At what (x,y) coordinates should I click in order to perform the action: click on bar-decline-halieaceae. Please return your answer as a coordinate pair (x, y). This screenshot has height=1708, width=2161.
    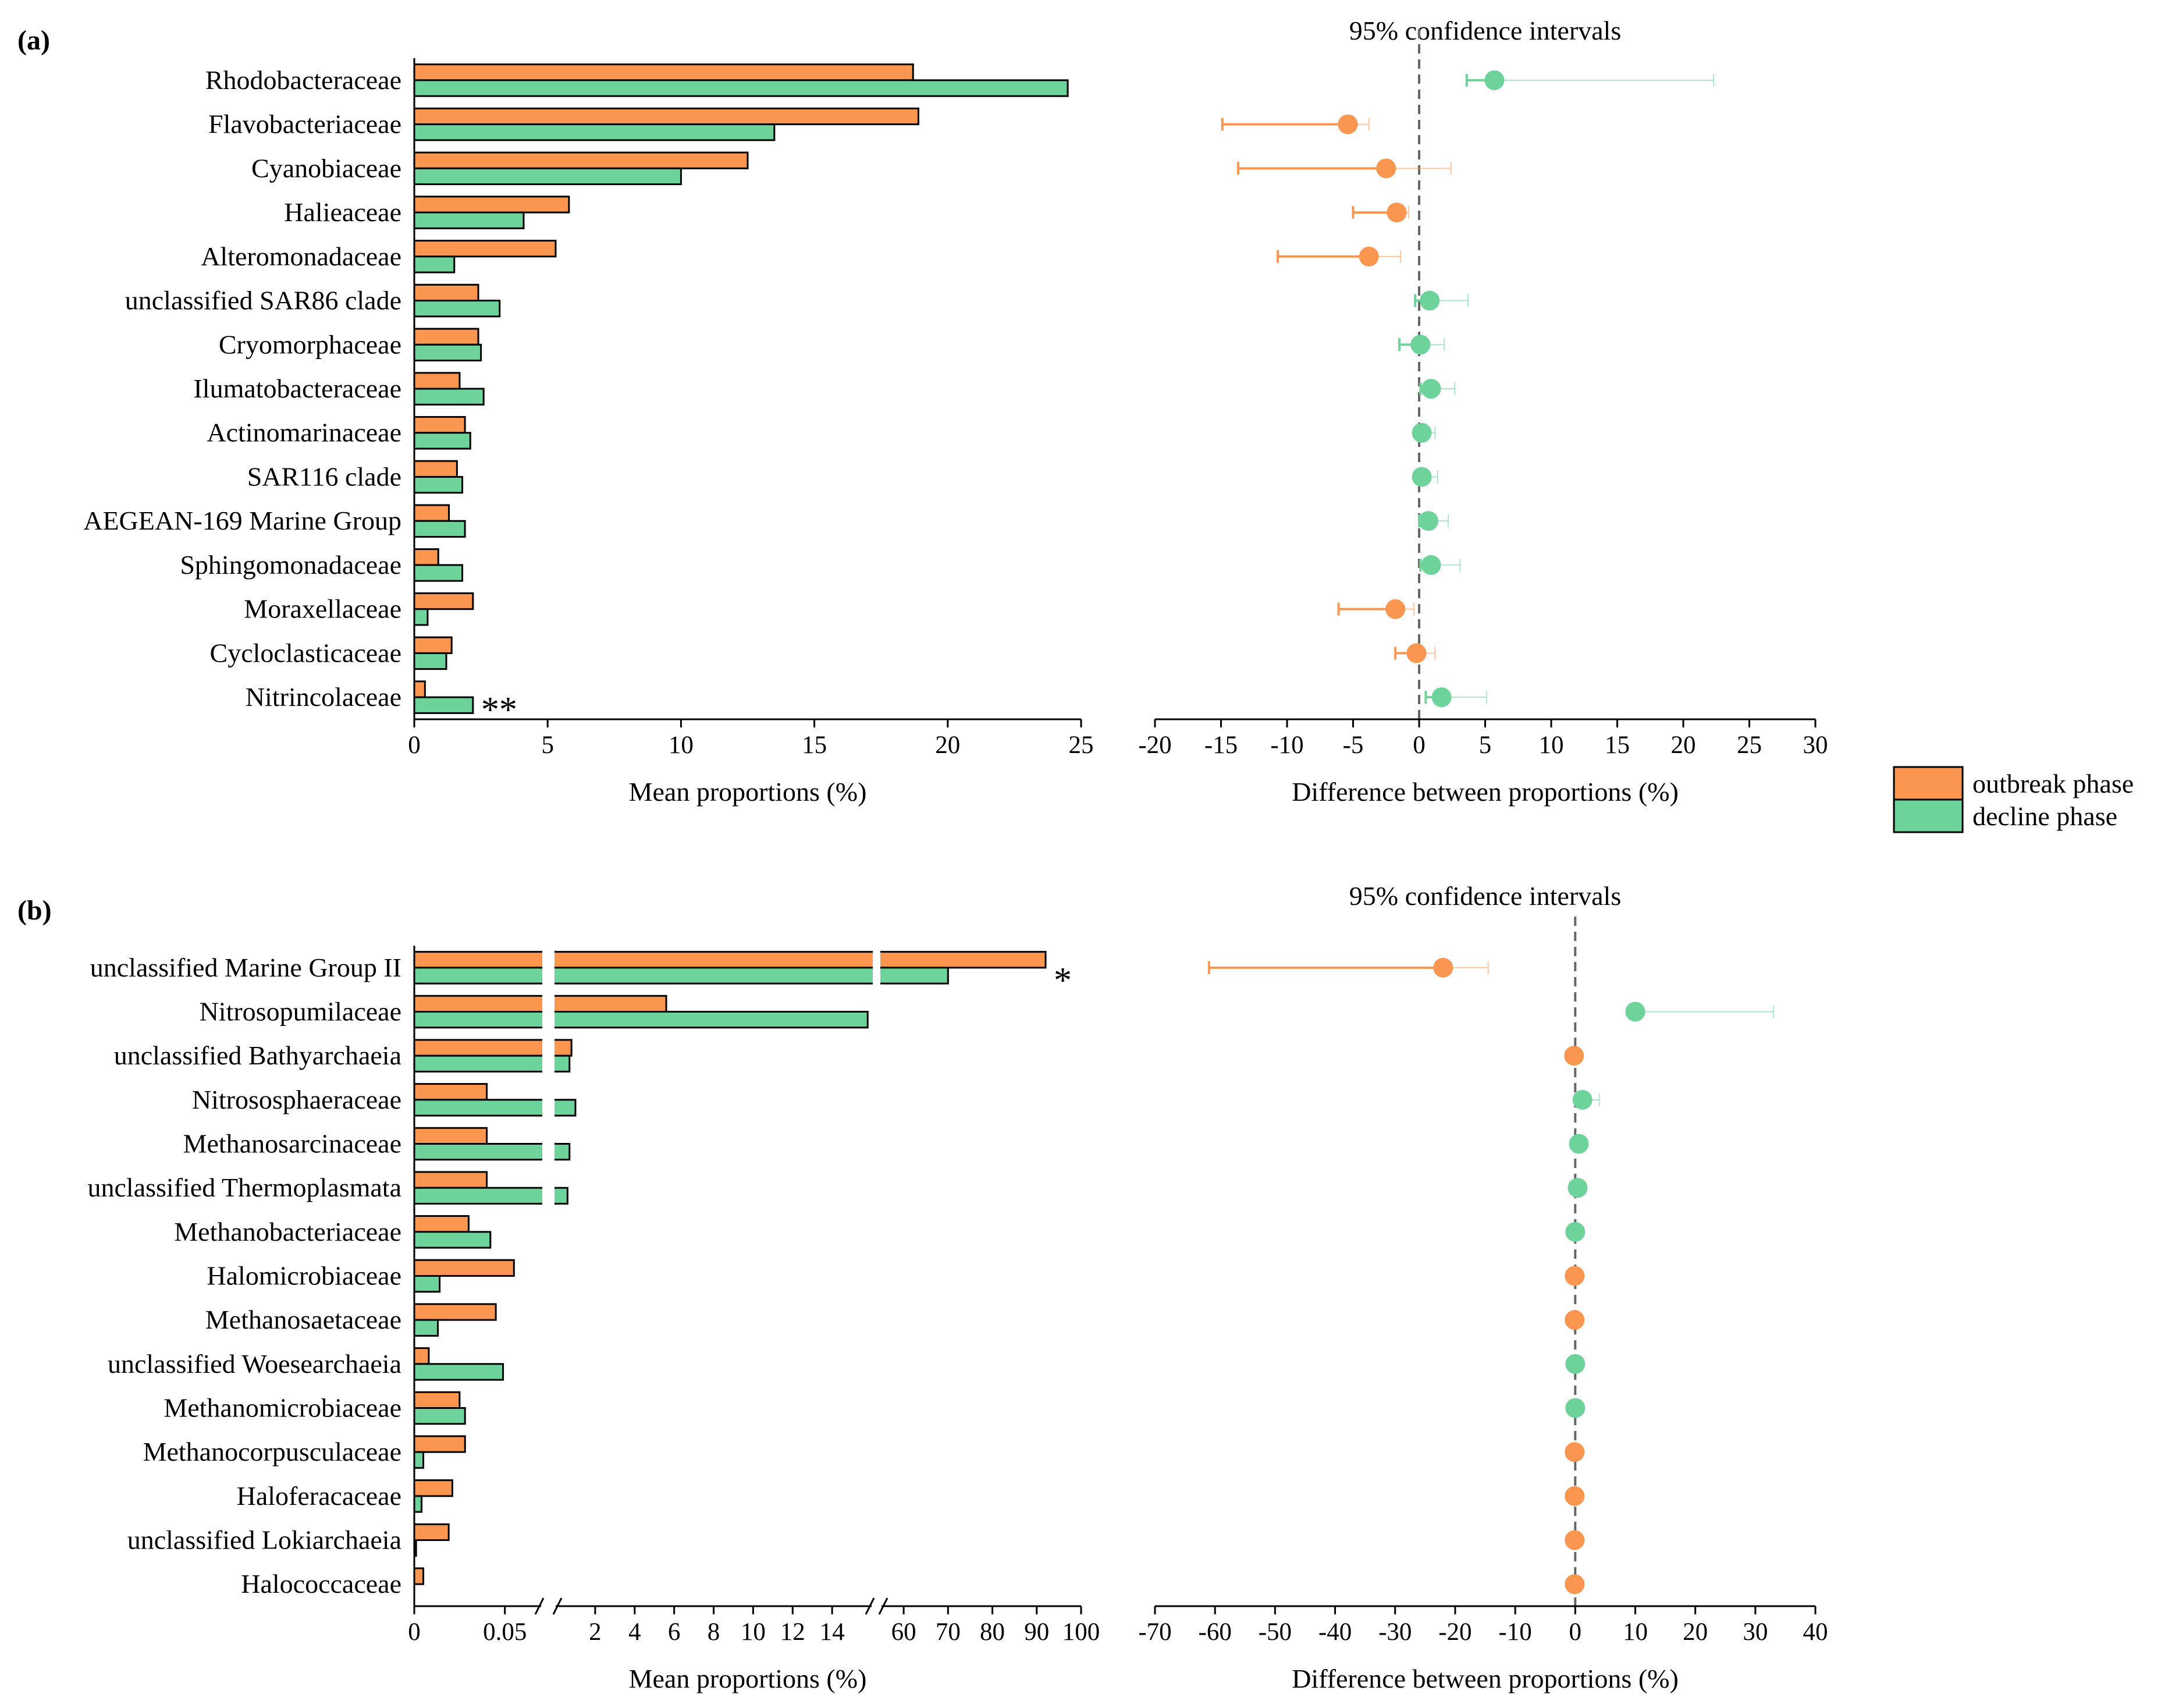
    Looking at the image, I should click on (469, 220).